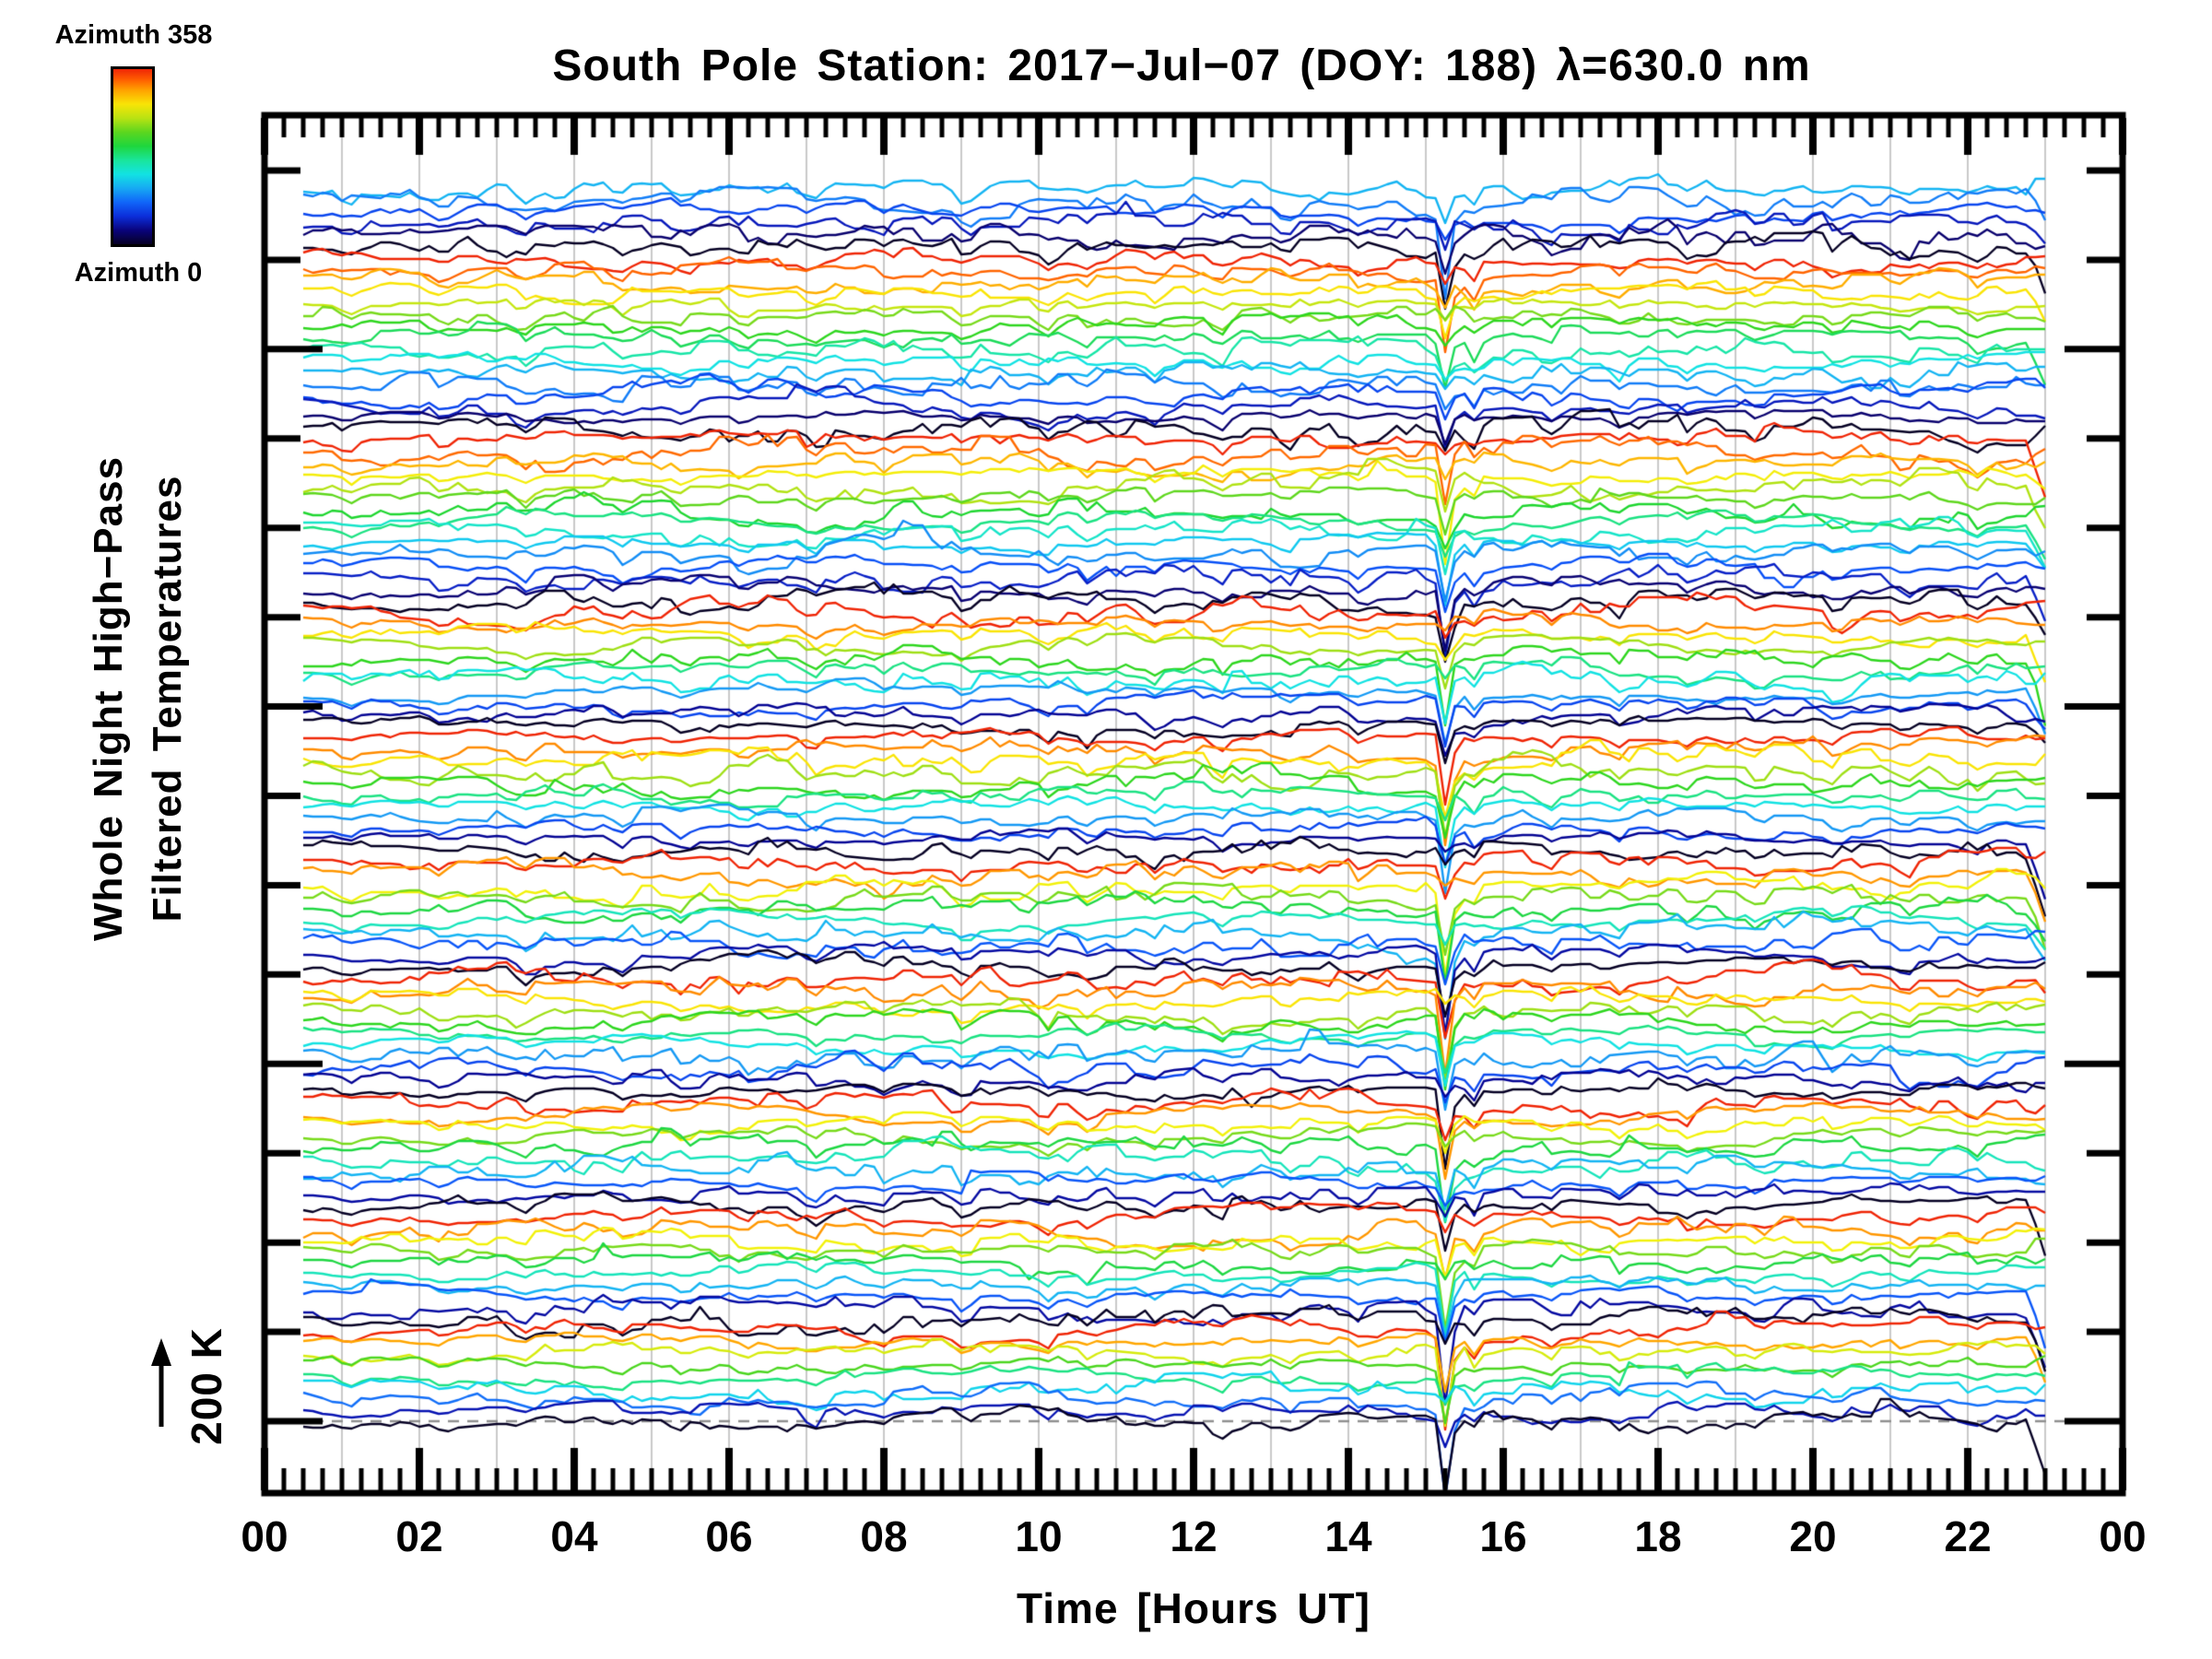 The image size is (2212, 1659). Describe the element at coordinates (1658, 1536) in the screenshot. I see `x-tick-label: 18` at that location.